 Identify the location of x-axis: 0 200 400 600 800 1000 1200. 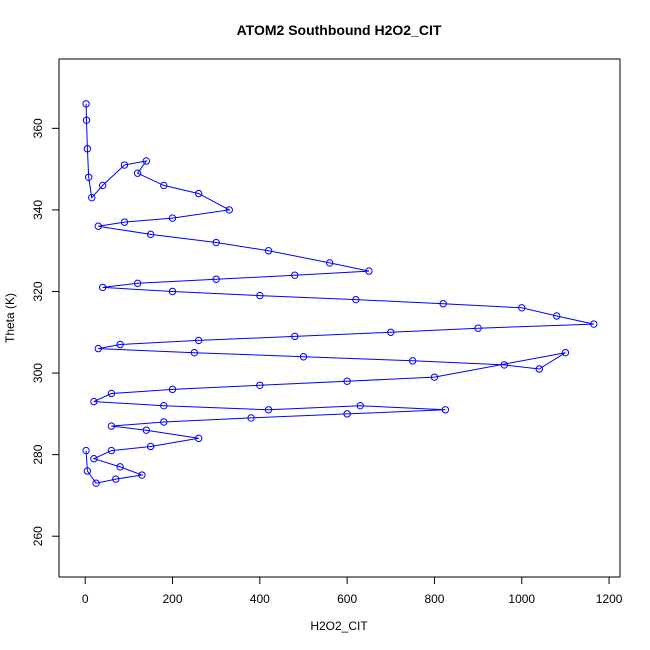
(352, 591).